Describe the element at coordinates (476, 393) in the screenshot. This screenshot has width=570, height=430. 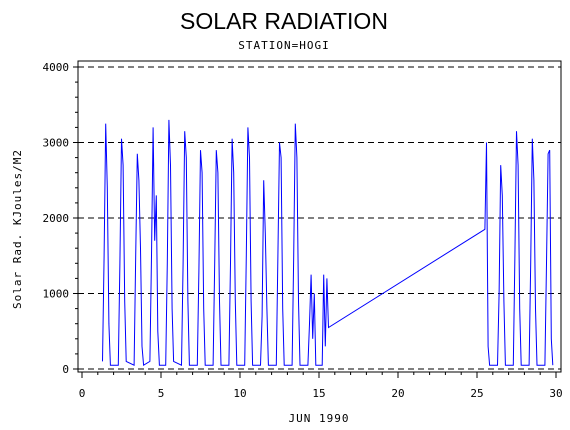
I see `x-tick-label: 25` at that location.